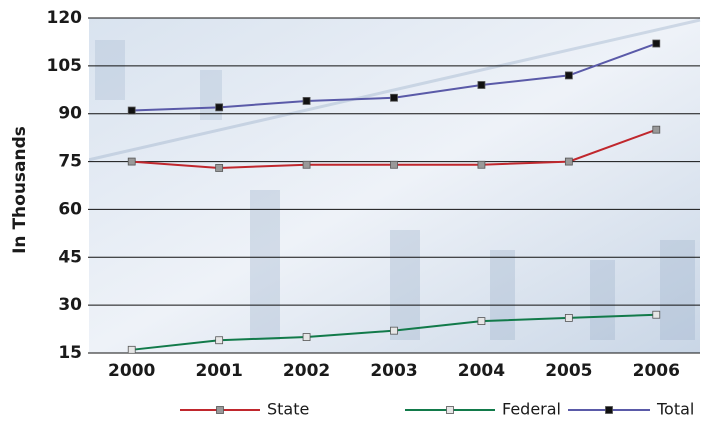 This screenshot has height=421, width=701. What do you see at coordinates (531, 409) in the screenshot?
I see `legend-label: Federal` at bounding box center [531, 409].